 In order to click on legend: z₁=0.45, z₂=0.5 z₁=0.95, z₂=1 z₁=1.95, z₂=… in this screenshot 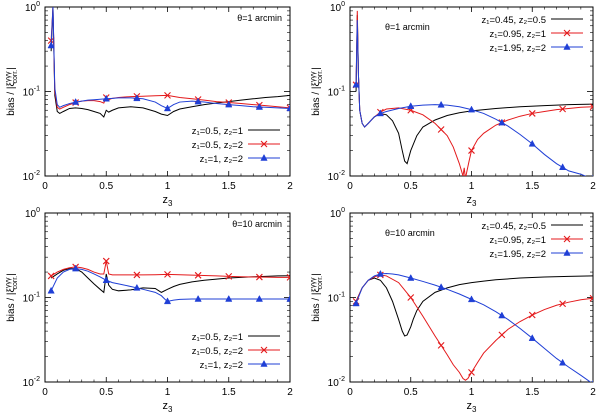, I will do `click(532, 240)`.